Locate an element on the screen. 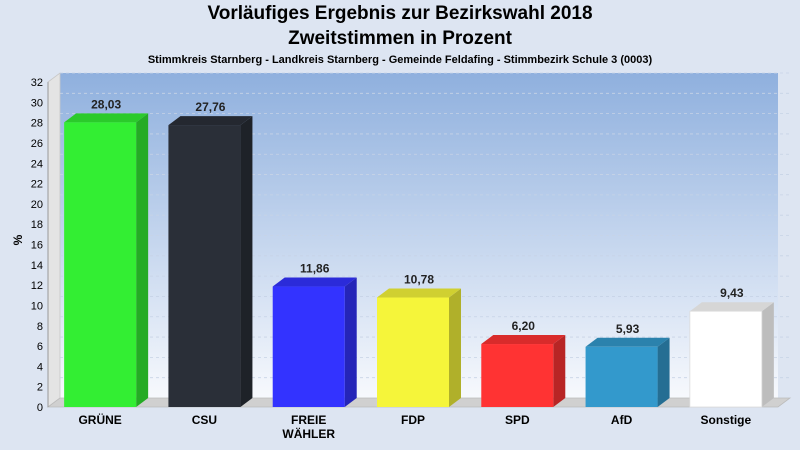 The width and height of the screenshot is (800, 450). x-tick-label: FREIE is located at coordinates (308, 420).